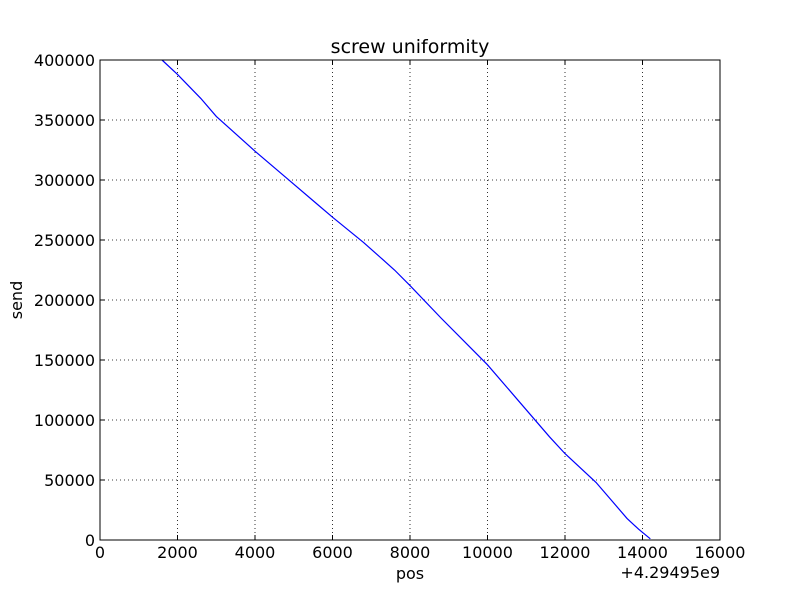 This screenshot has width=800, height=605. What do you see at coordinates (410, 552) in the screenshot?
I see `x-tick-label: 8000` at bounding box center [410, 552].